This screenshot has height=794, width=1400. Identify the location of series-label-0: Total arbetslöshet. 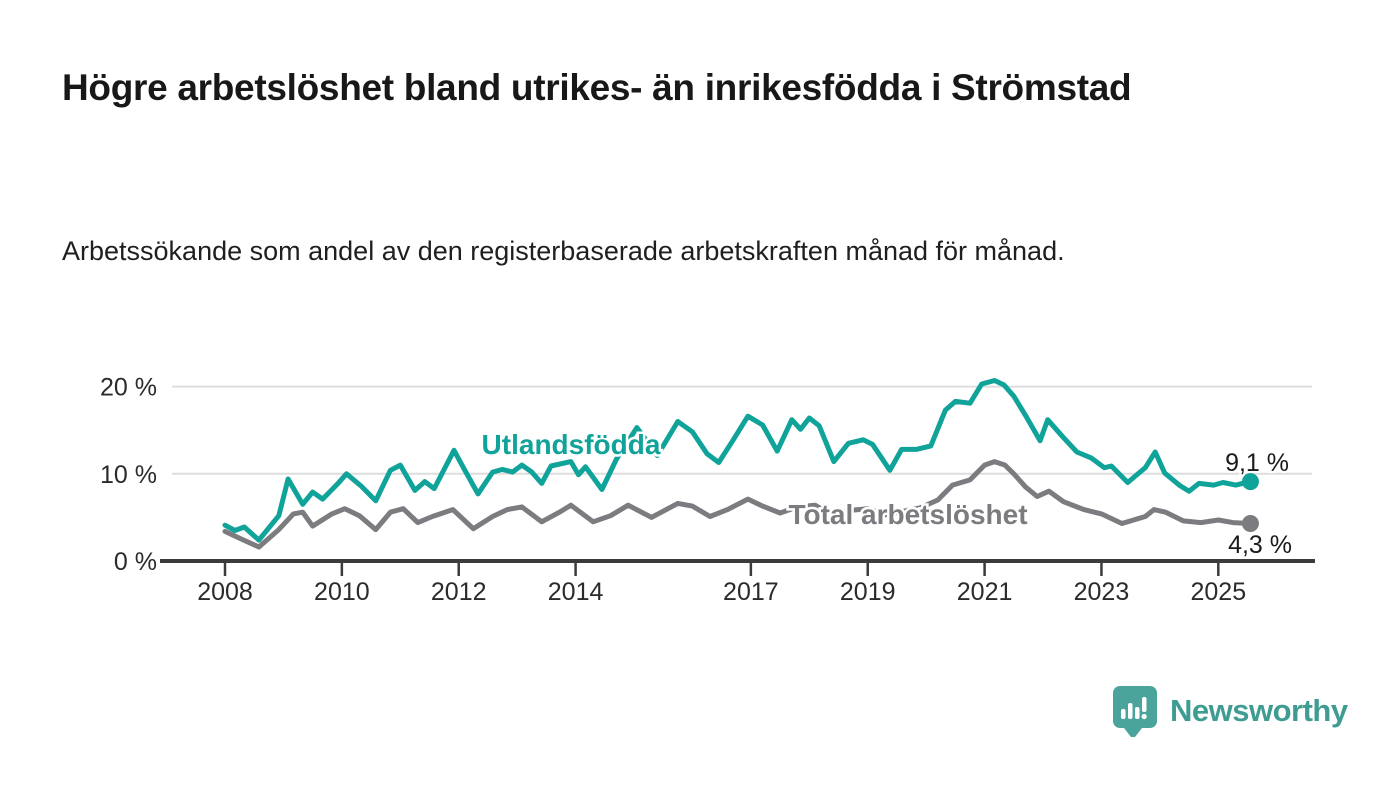
(907, 514).